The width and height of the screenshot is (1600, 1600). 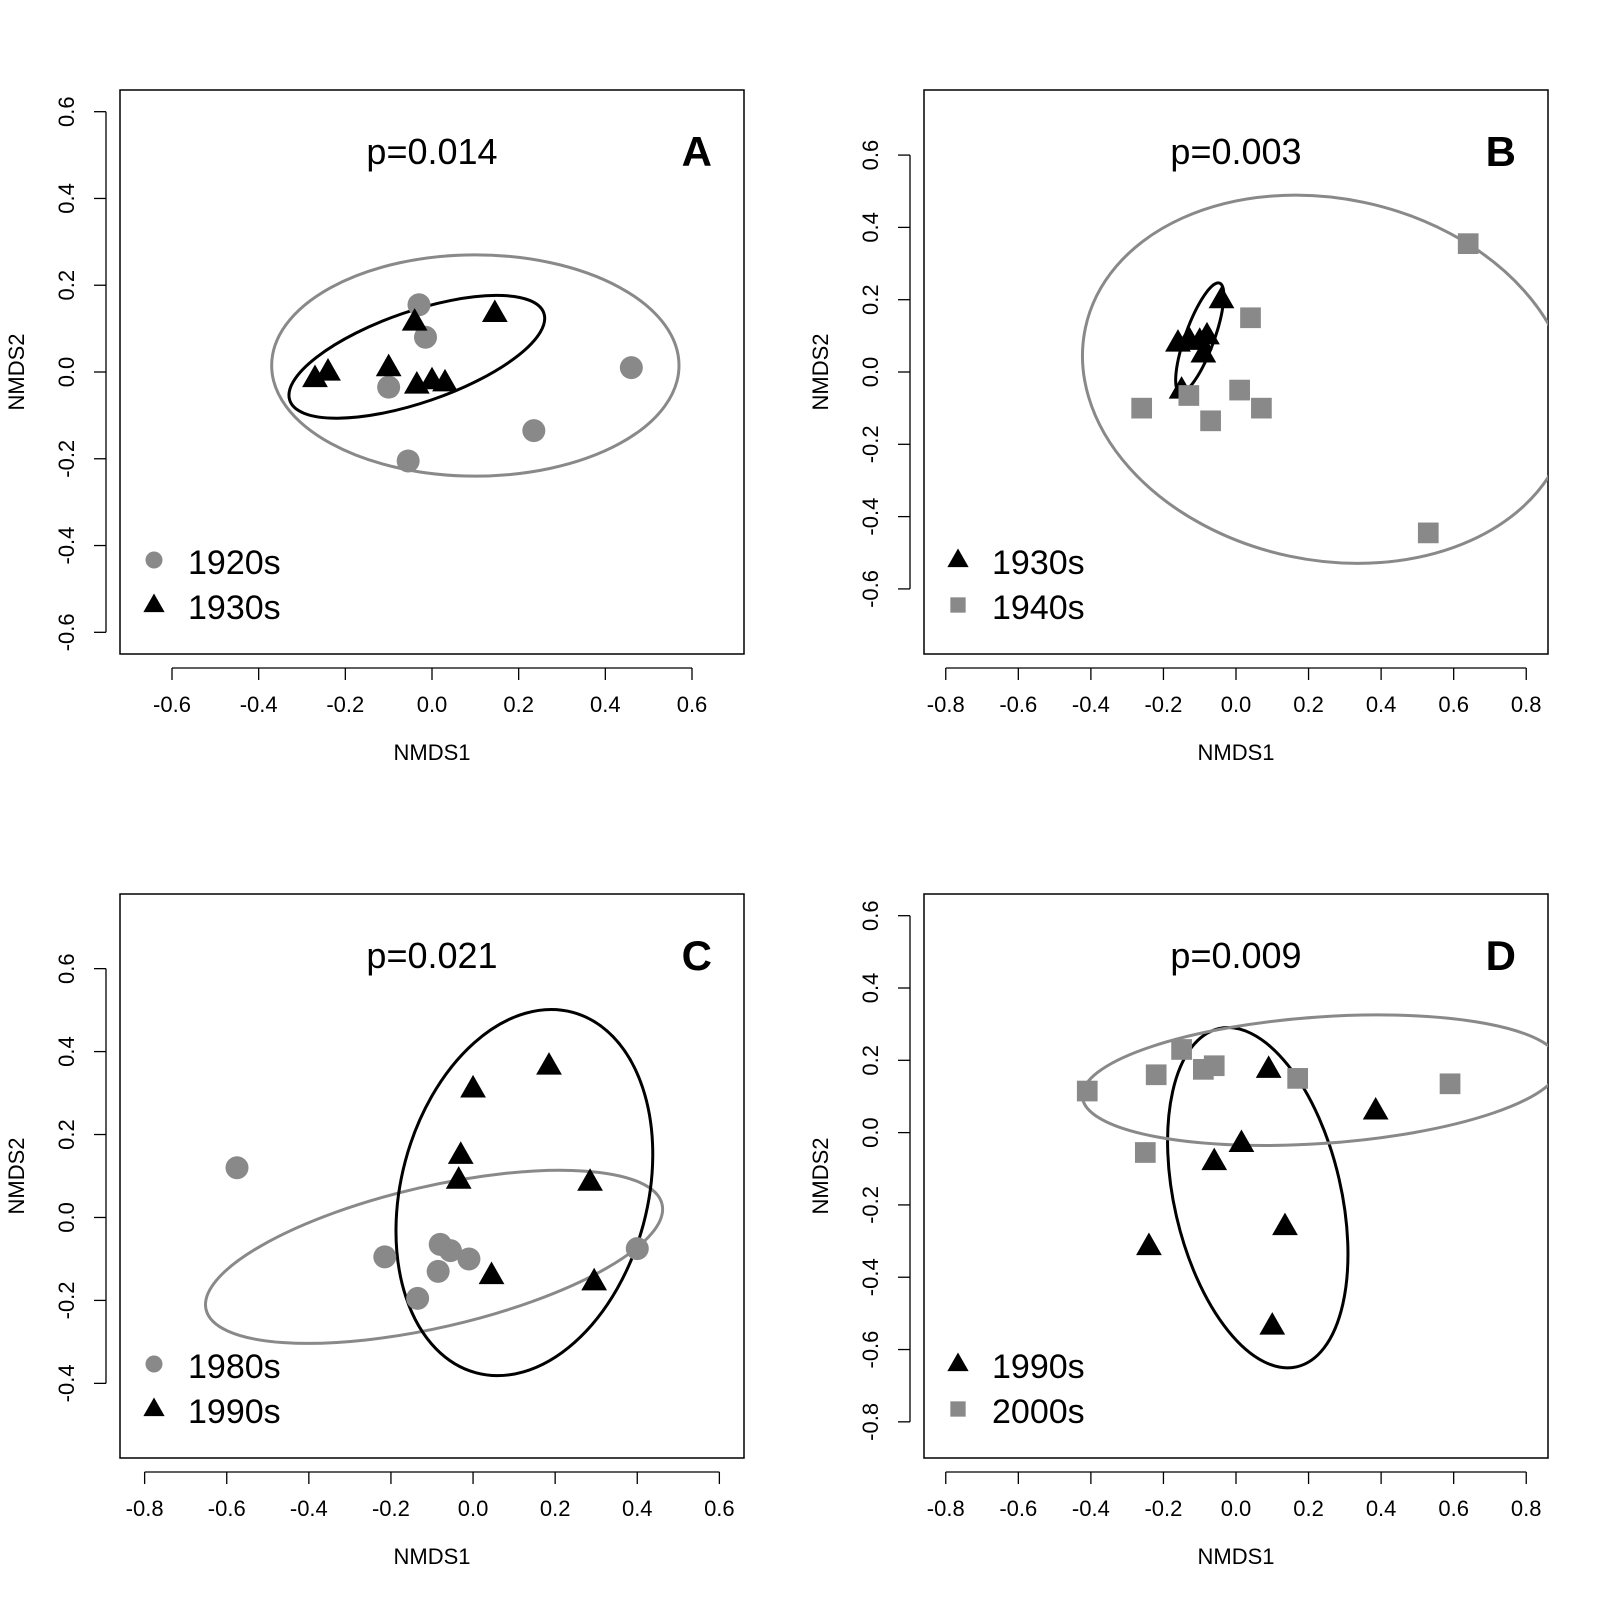 What do you see at coordinates (1038, 1367) in the screenshot?
I see `legend-label: 1990s` at bounding box center [1038, 1367].